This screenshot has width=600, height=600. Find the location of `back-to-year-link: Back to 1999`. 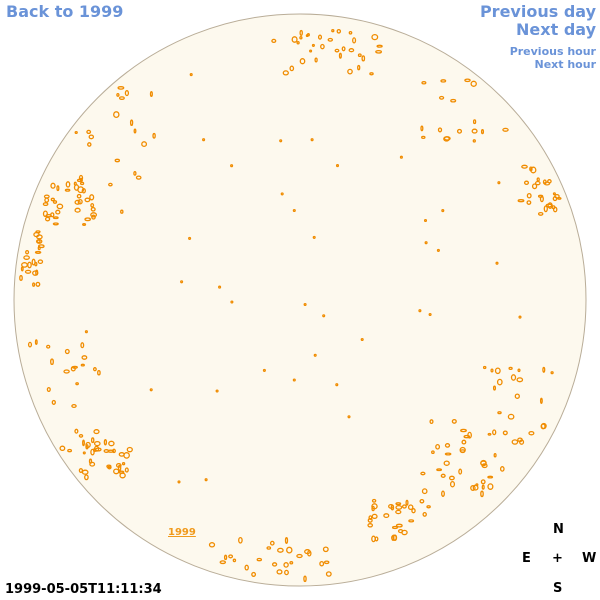

back-to-year-link: Back to 1999 is located at coordinates (65, 11).